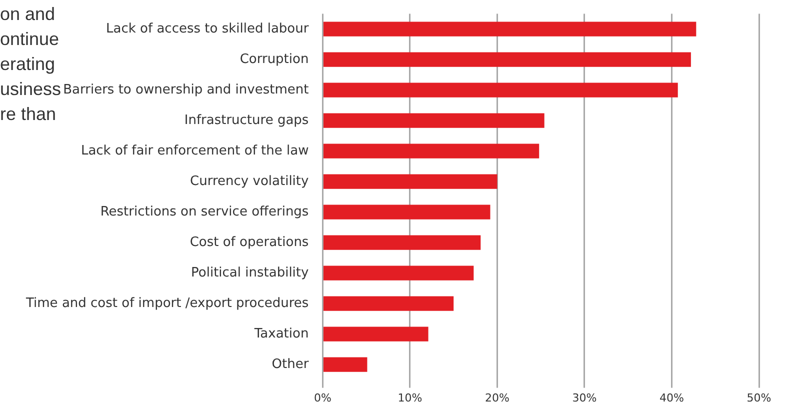 The image size is (789, 411). Describe the element at coordinates (249, 242) in the screenshot. I see `y-tick-label: Cost of operations` at that location.